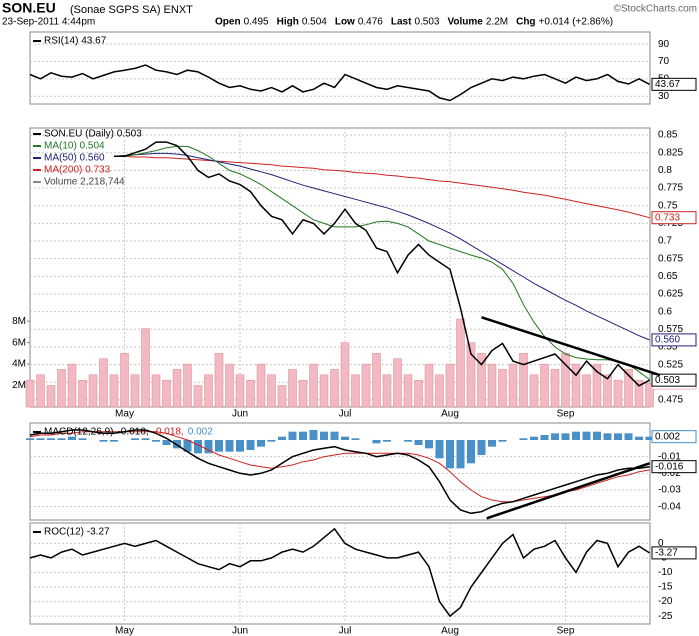 The width and height of the screenshot is (699, 636). What do you see at coordinates (426, 22) in the screenshot?
I see `quote-value: 0.503` at bounding box center [426, 22].